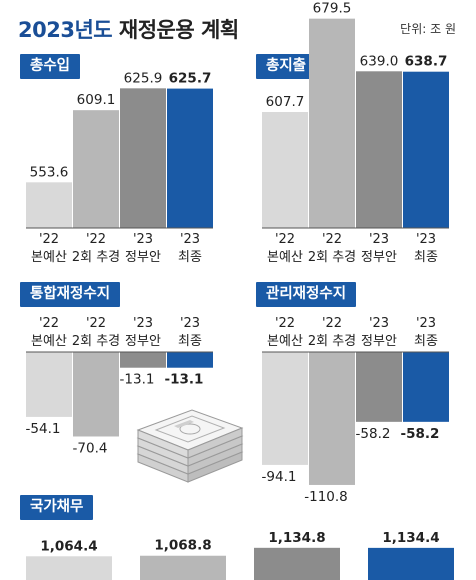  Describe the element at coordinates (143, 239) in the screenshot. I see `revenue-tick-year-3: '23` at that location.